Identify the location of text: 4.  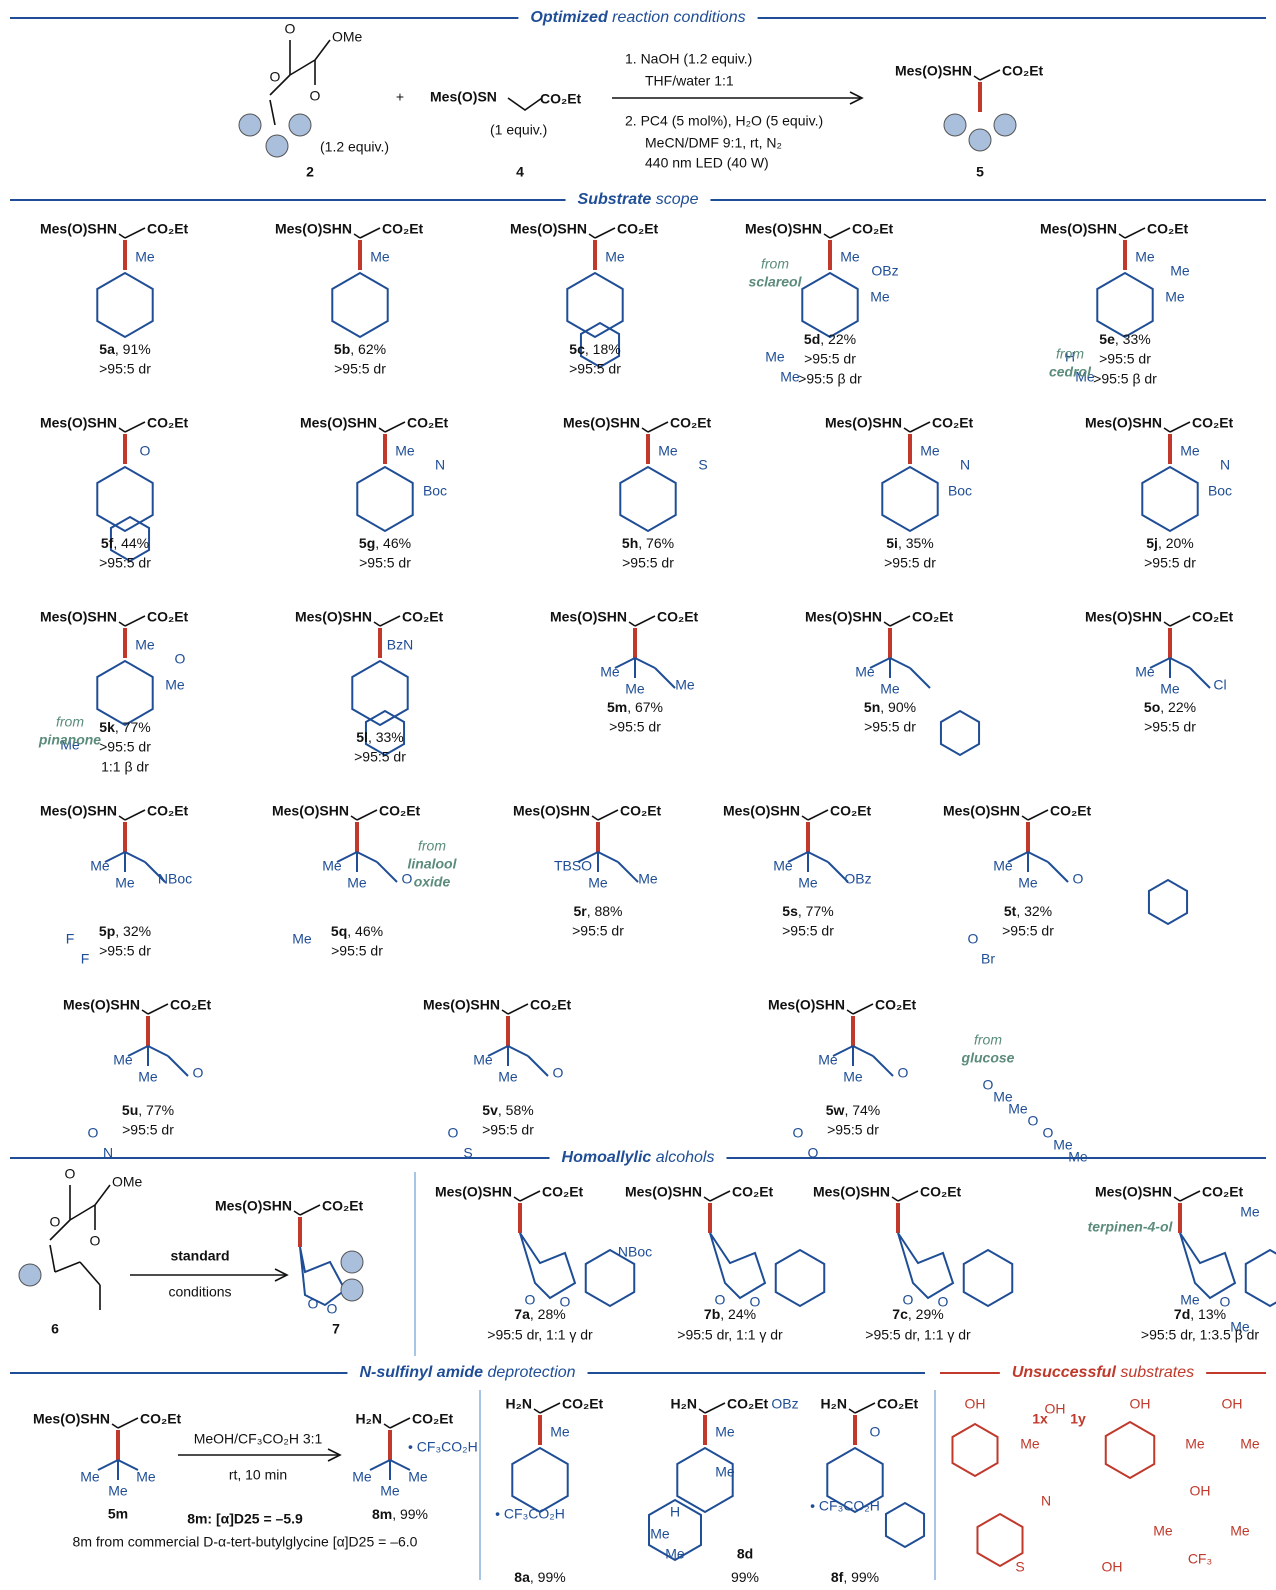
(520, 172).